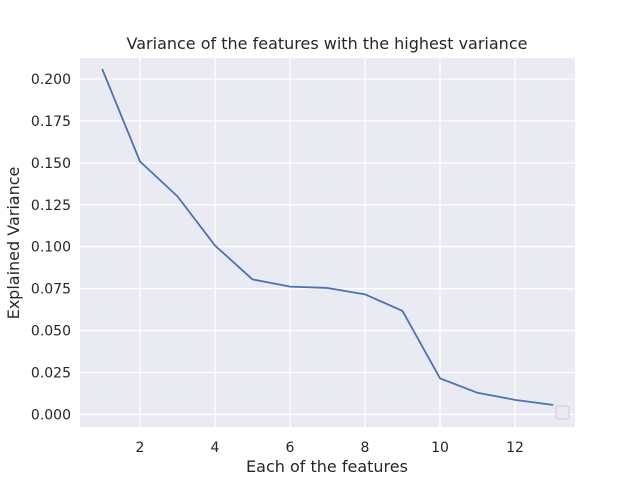  Describe the element at coordinates (51, 206) in the screenshot. I see `y-tick-label: 0.125` at that location.